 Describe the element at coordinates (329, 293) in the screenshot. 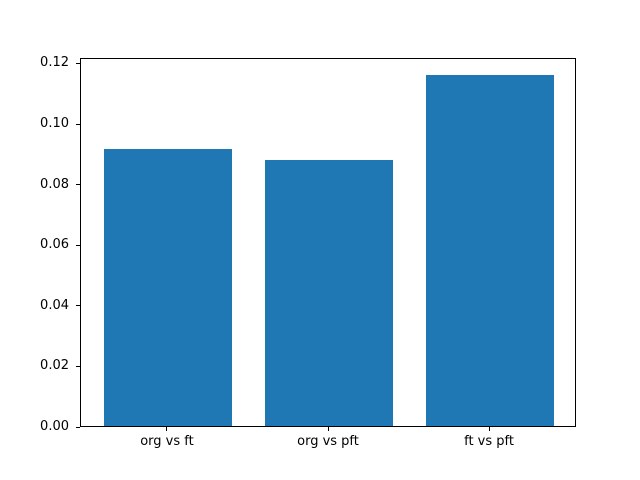

I see `bar-org-vs-pft` at that location.